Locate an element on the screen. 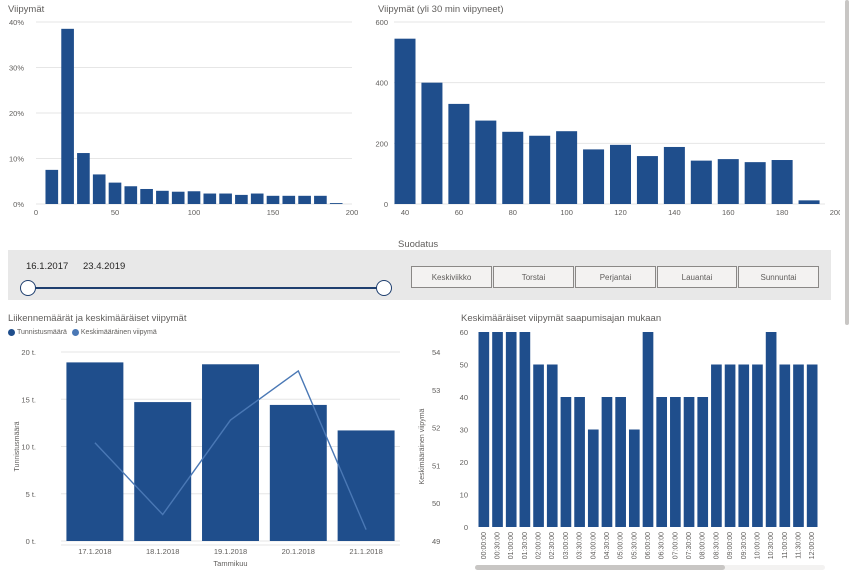 Image resolution: width=850 pixels, height=582 pixels. x-tick-label: 0 is located at coordinates (36, 212).